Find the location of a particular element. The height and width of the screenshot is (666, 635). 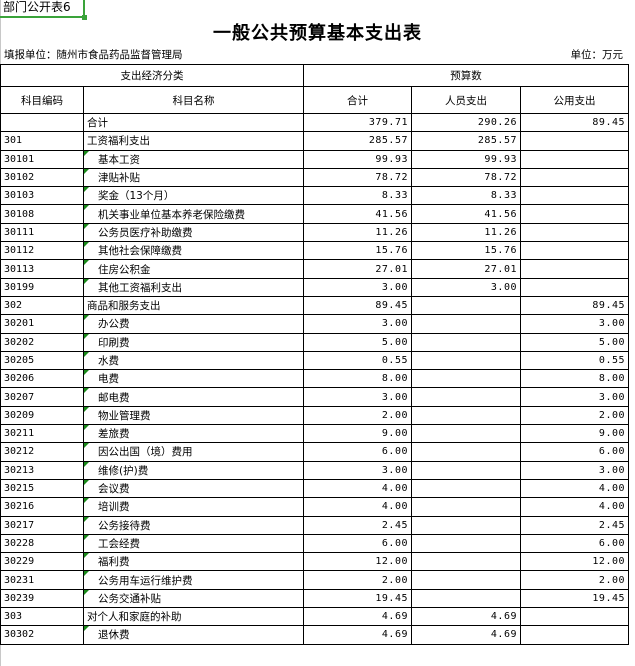

personnel-cell: 290.26 is located at coordinates (466, 122).